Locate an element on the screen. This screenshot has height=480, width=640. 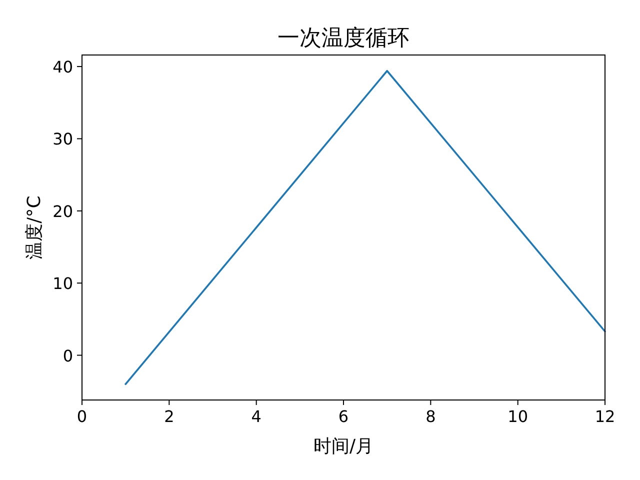
y-tick-label: 20 is located at coordinates (62, 211).